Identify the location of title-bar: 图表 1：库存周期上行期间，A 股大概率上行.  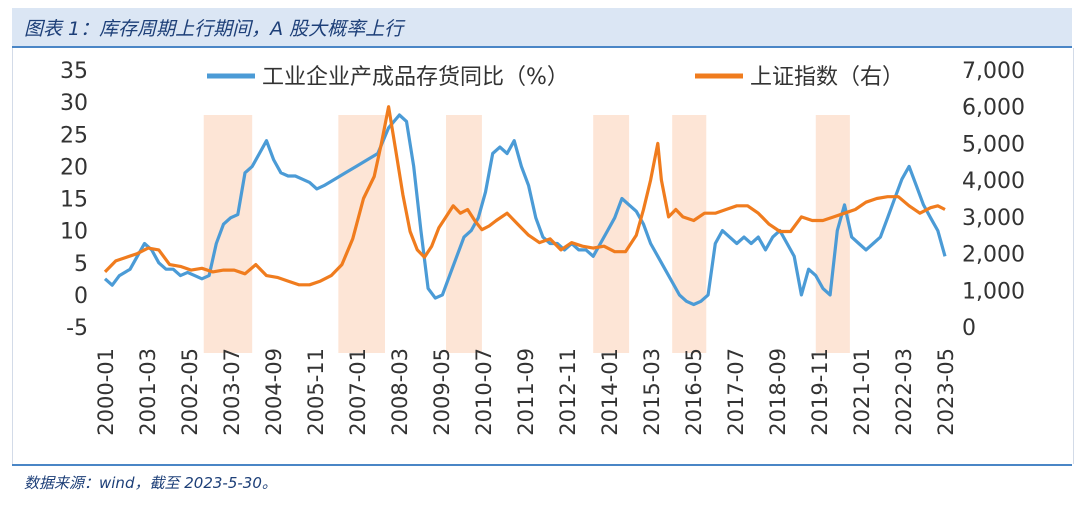
(542, 28).